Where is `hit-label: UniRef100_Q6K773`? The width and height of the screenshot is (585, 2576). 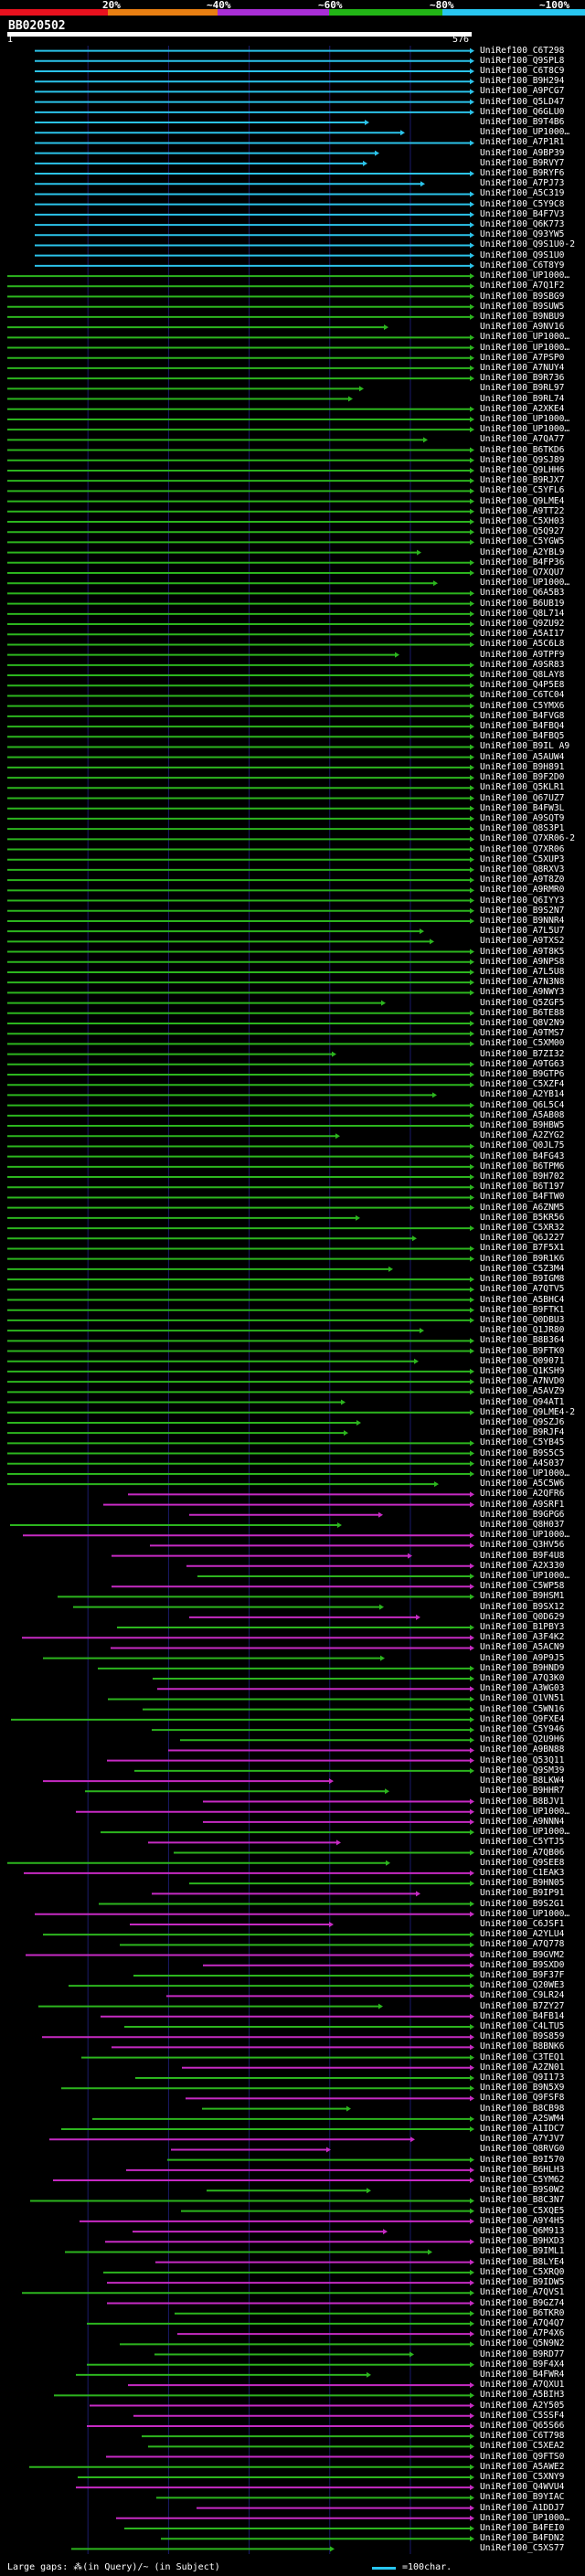
hit-label: UniRef100_Q6K773 is located at coordinates (522, 224).